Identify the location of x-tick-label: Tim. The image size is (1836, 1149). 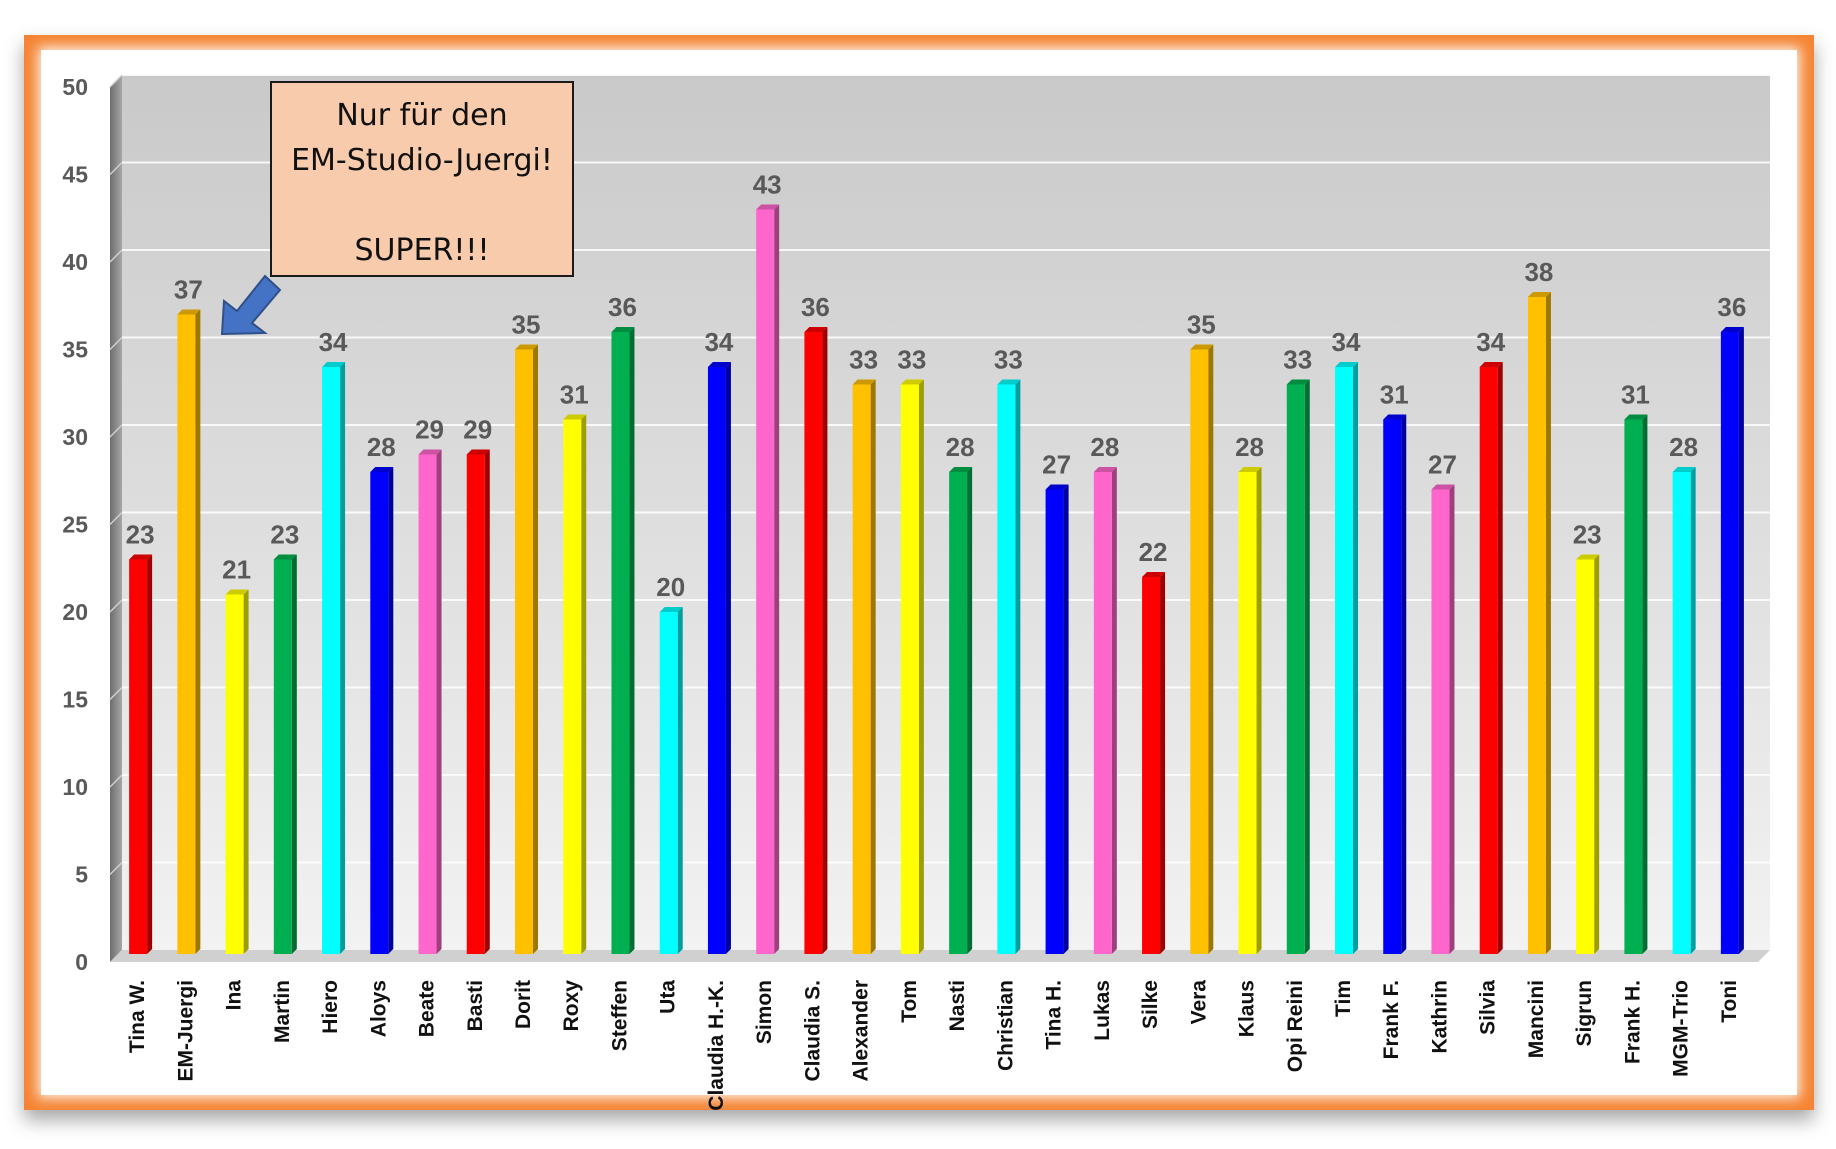
(1343, 998).